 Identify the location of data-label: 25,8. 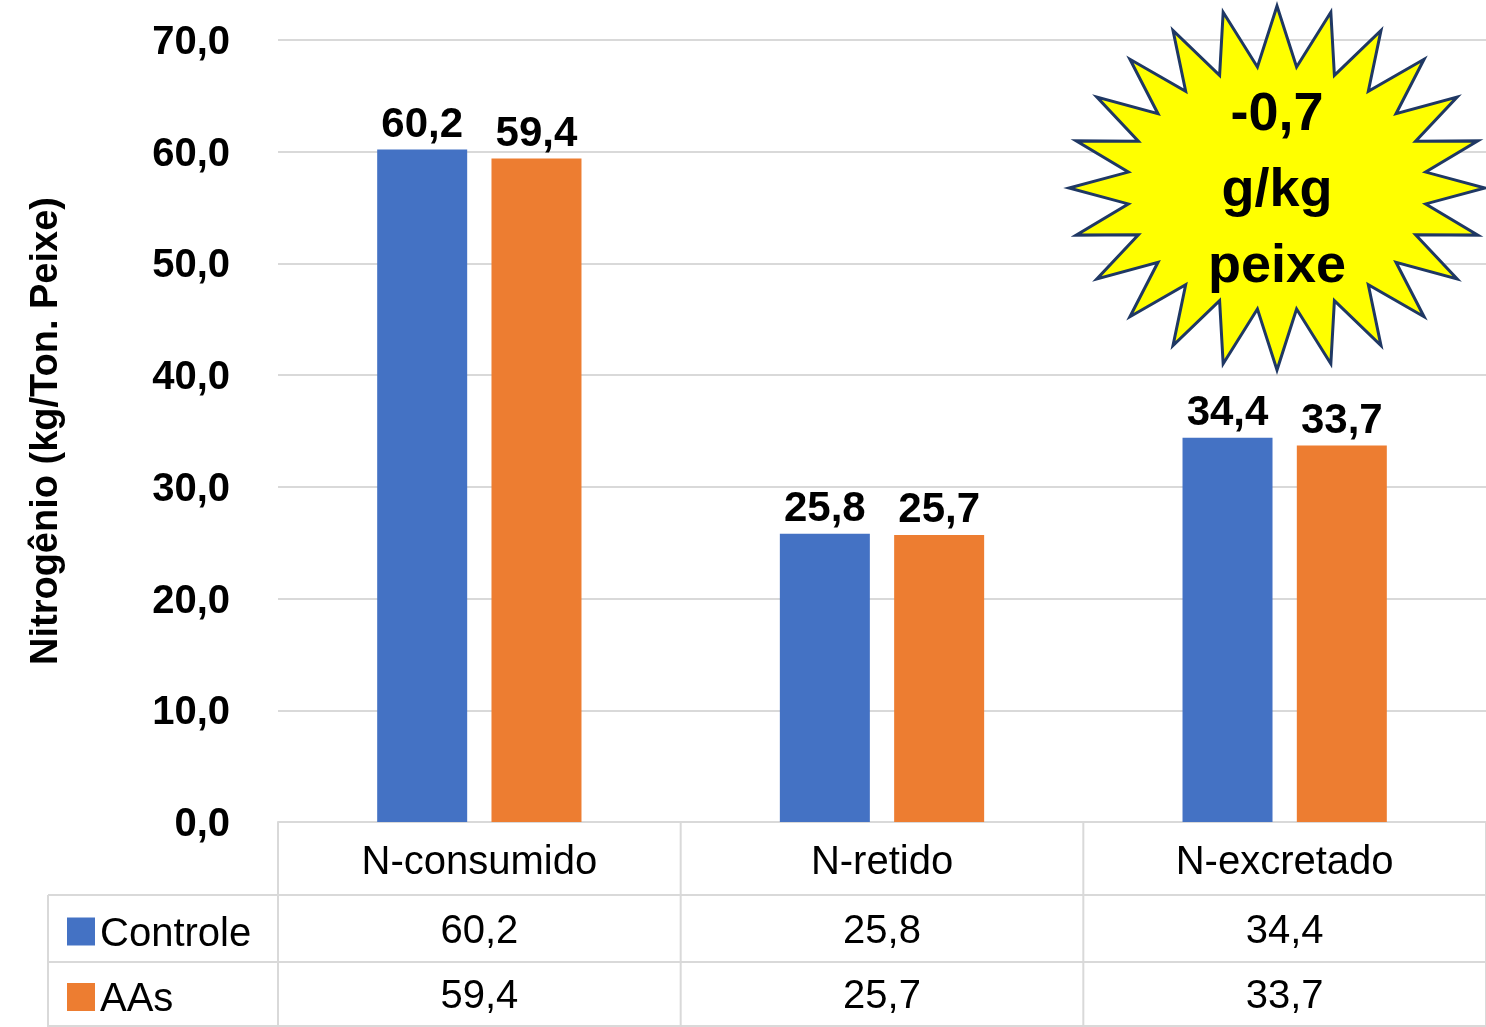
(882, 928).